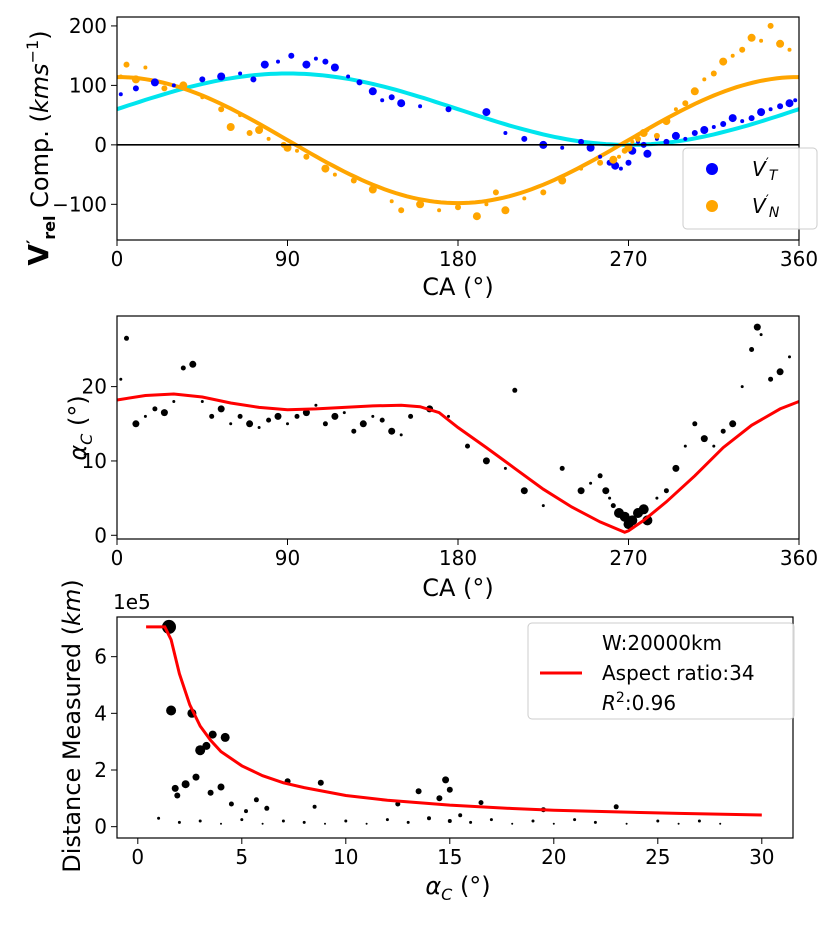 This screenshot has width=830, height=936. What do you see at coordinates (799, 259) in the screenshot?
I see `vrel-xtick-label: 360` at bounding box center [799, 259].